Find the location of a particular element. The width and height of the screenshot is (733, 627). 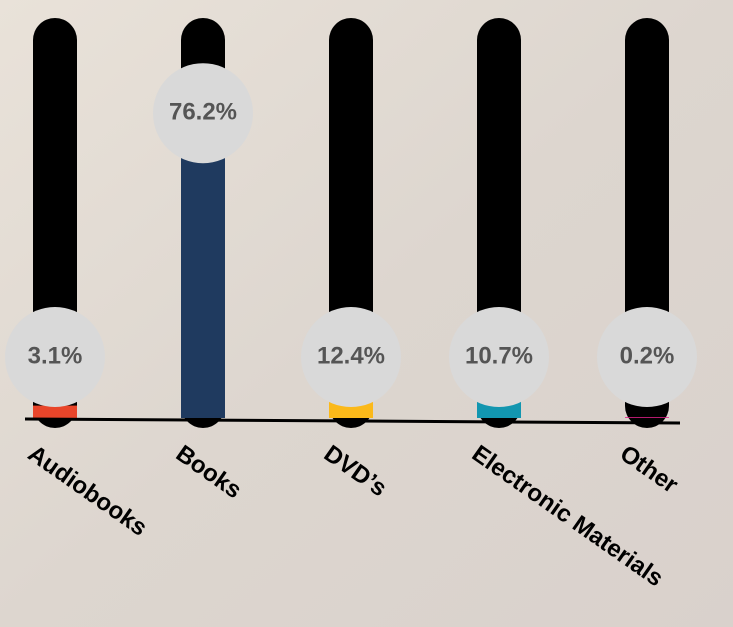

value-label: 76.2% is located at coordinates (203, 112).